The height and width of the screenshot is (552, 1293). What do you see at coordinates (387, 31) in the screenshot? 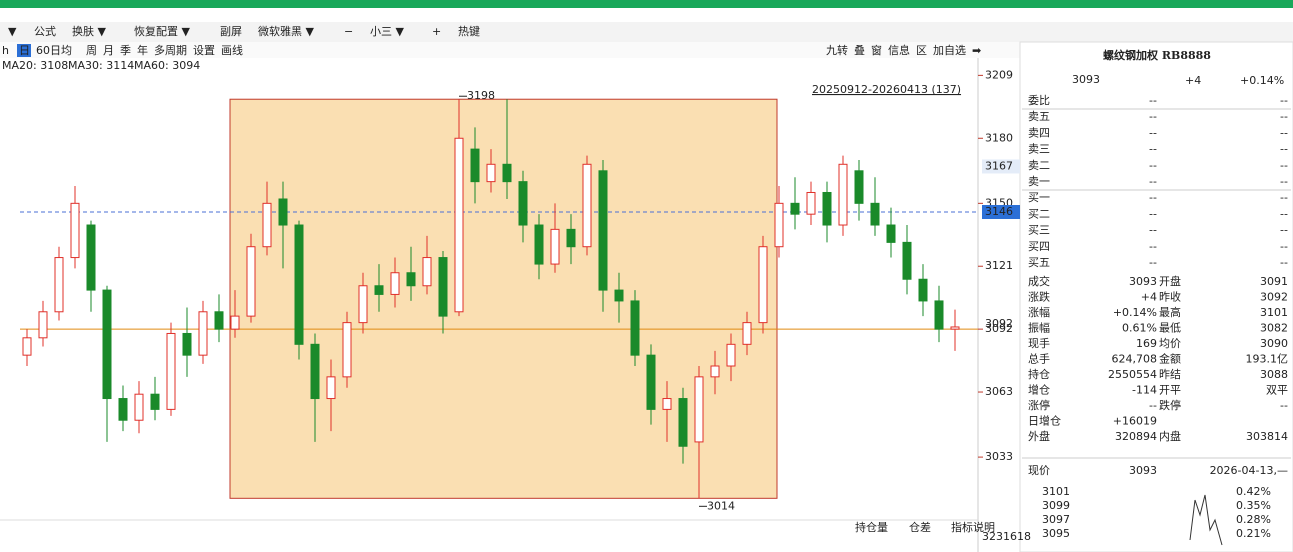
I see `toolbar-item: 小三 ▼` at bounding box center [387, 31].